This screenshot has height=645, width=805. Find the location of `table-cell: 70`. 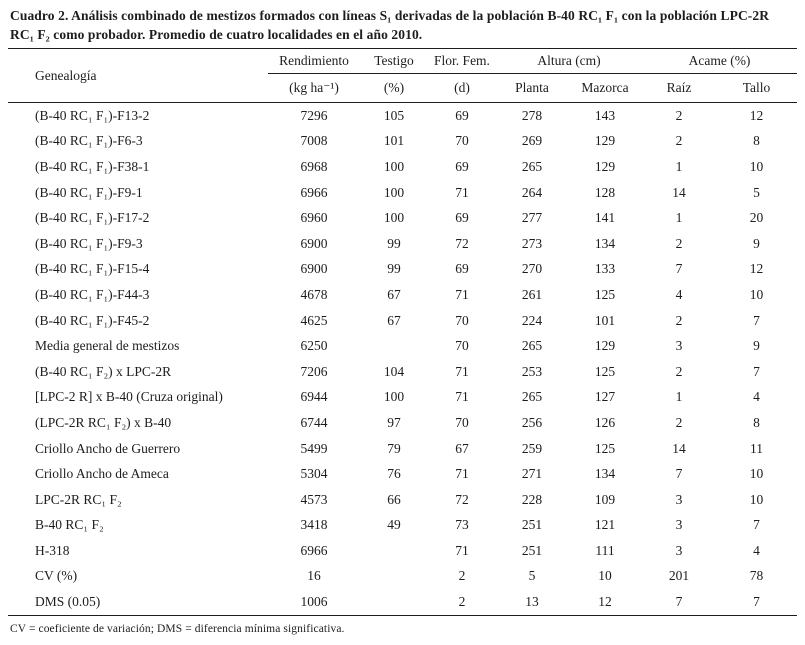

table-cell: 70 is located at coordinates (462, 141).